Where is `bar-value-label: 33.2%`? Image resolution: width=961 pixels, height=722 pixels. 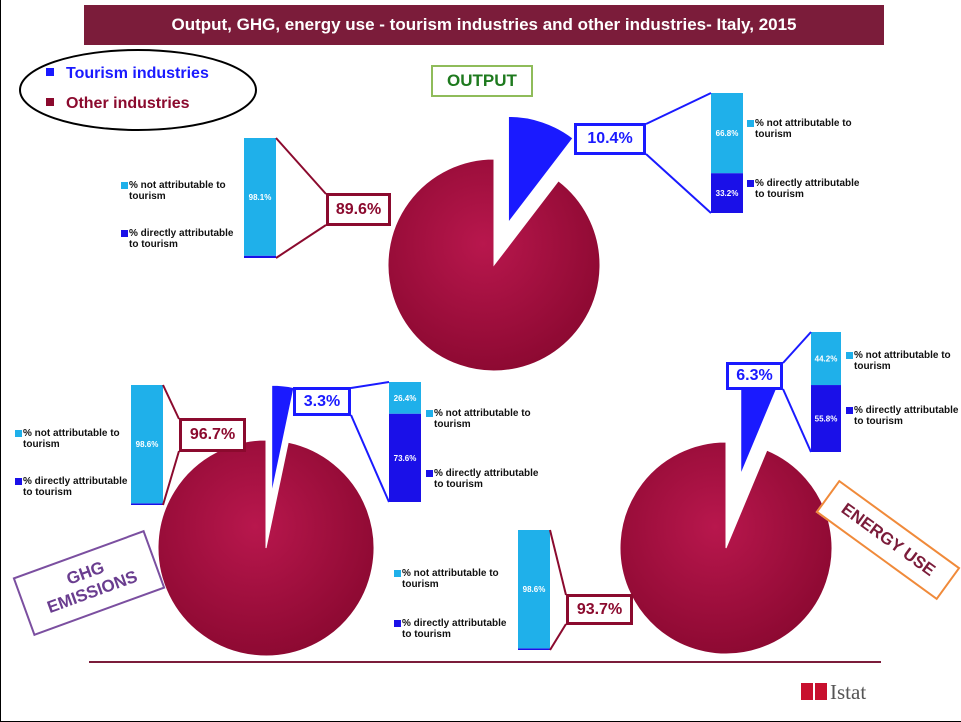 bar-value-label: 33.2% is located at coordinates (727, 193).